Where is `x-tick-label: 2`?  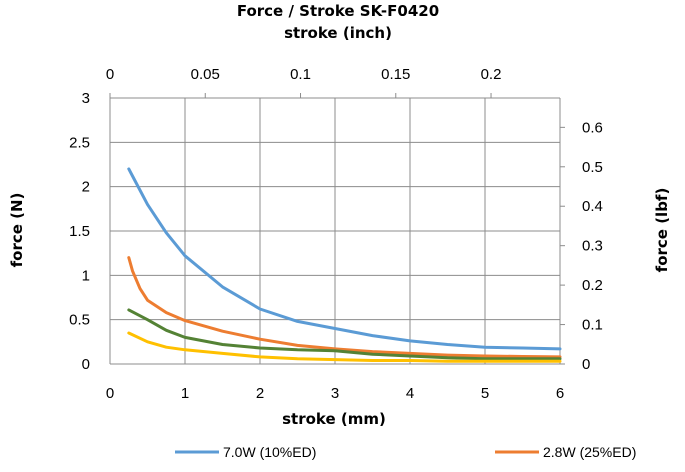
x-tick-label: 2 is located at coordinates (260, 393).